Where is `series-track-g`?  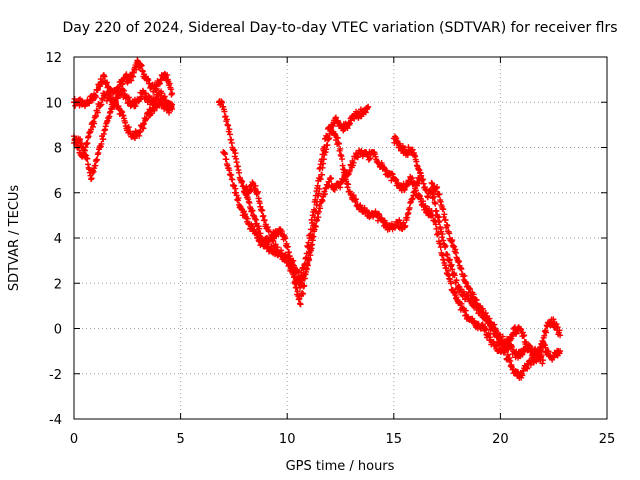 series-track-g is located at coordinates (464, 257).